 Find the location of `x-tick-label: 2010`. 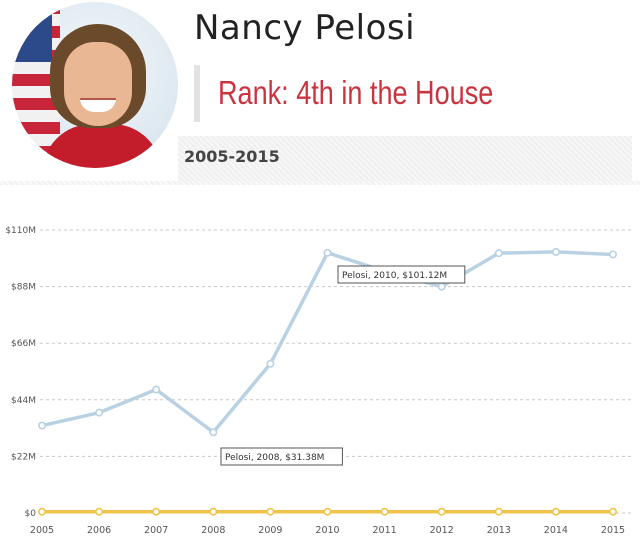

x-tick-label: 2010 is located at coordinates (327, 530).